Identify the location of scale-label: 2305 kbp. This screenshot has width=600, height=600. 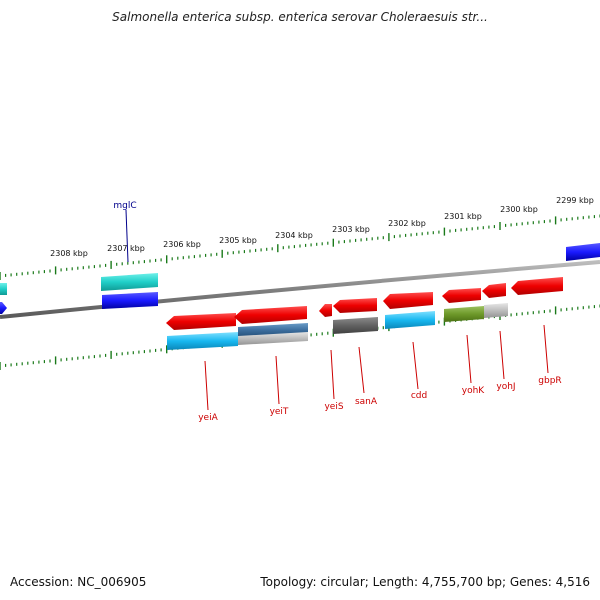
(238, 240).